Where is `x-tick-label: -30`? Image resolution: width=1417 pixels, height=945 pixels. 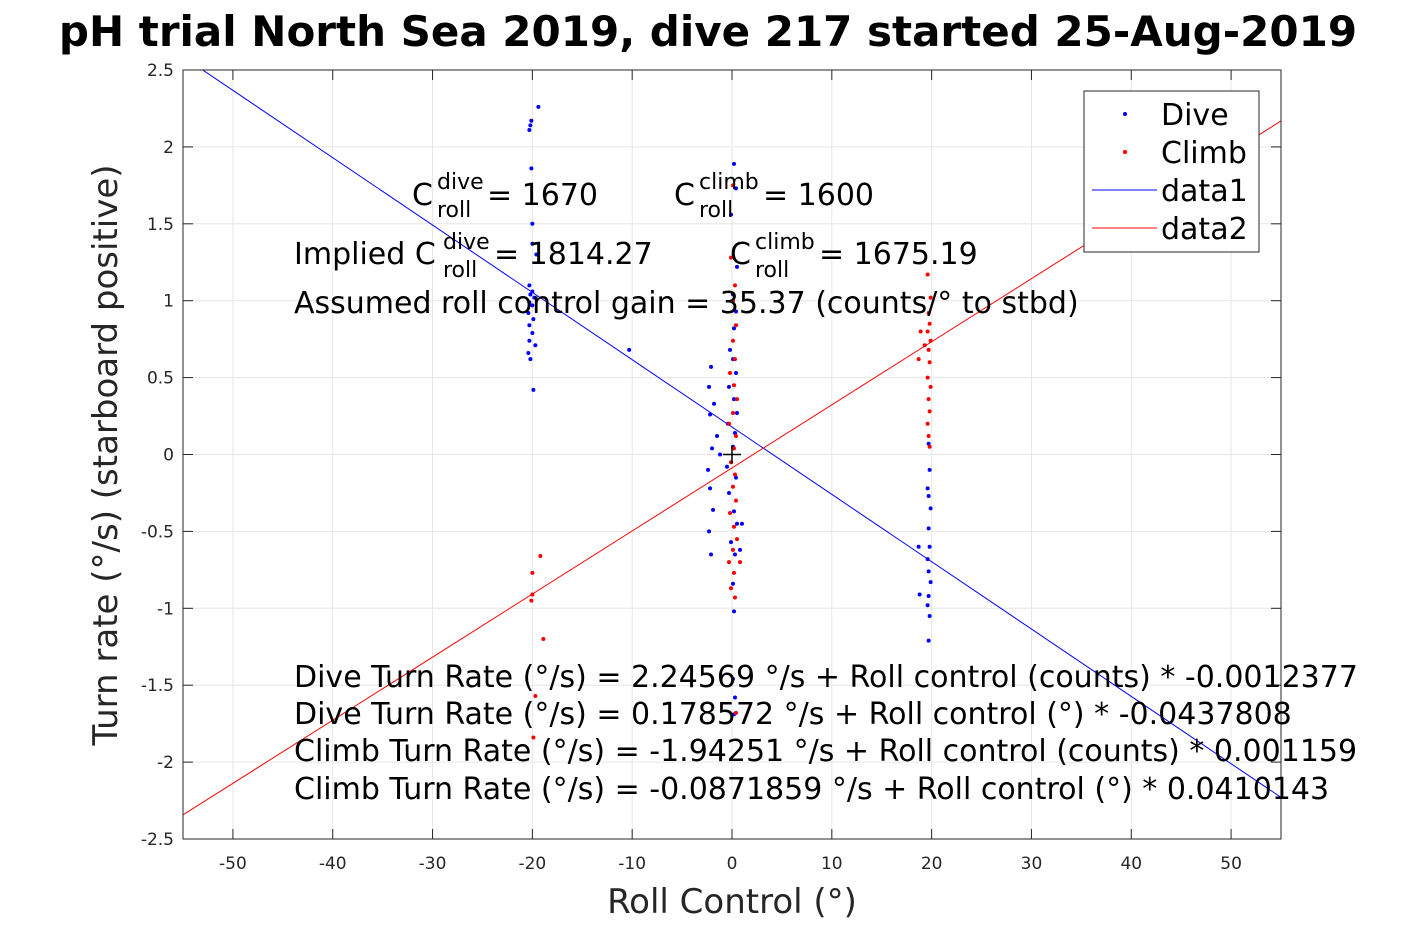 x-tick-label: -30 is located at coordinates (433, 864).